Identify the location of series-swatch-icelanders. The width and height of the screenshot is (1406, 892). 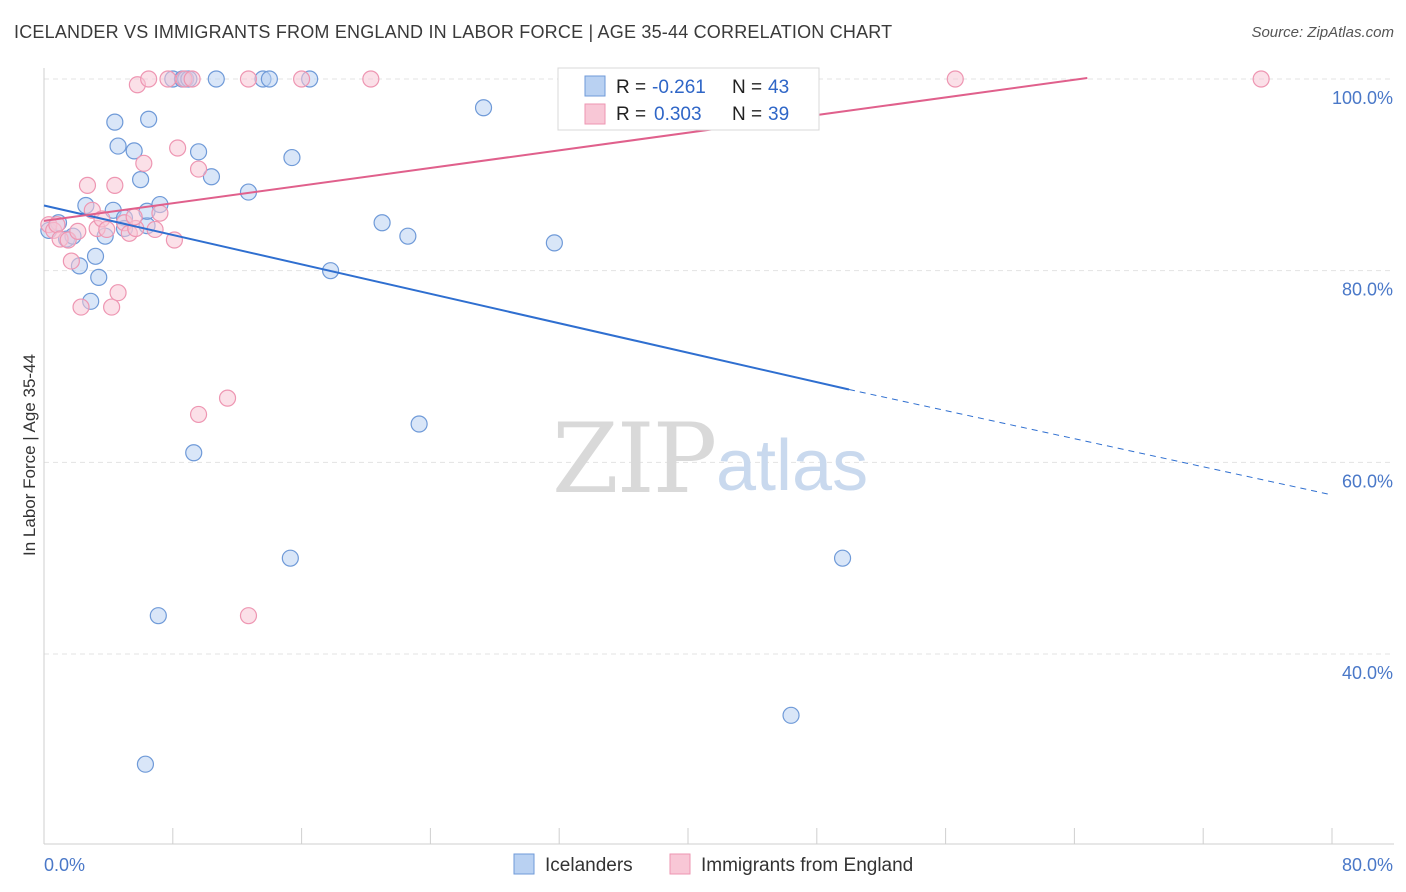
(524, 864).